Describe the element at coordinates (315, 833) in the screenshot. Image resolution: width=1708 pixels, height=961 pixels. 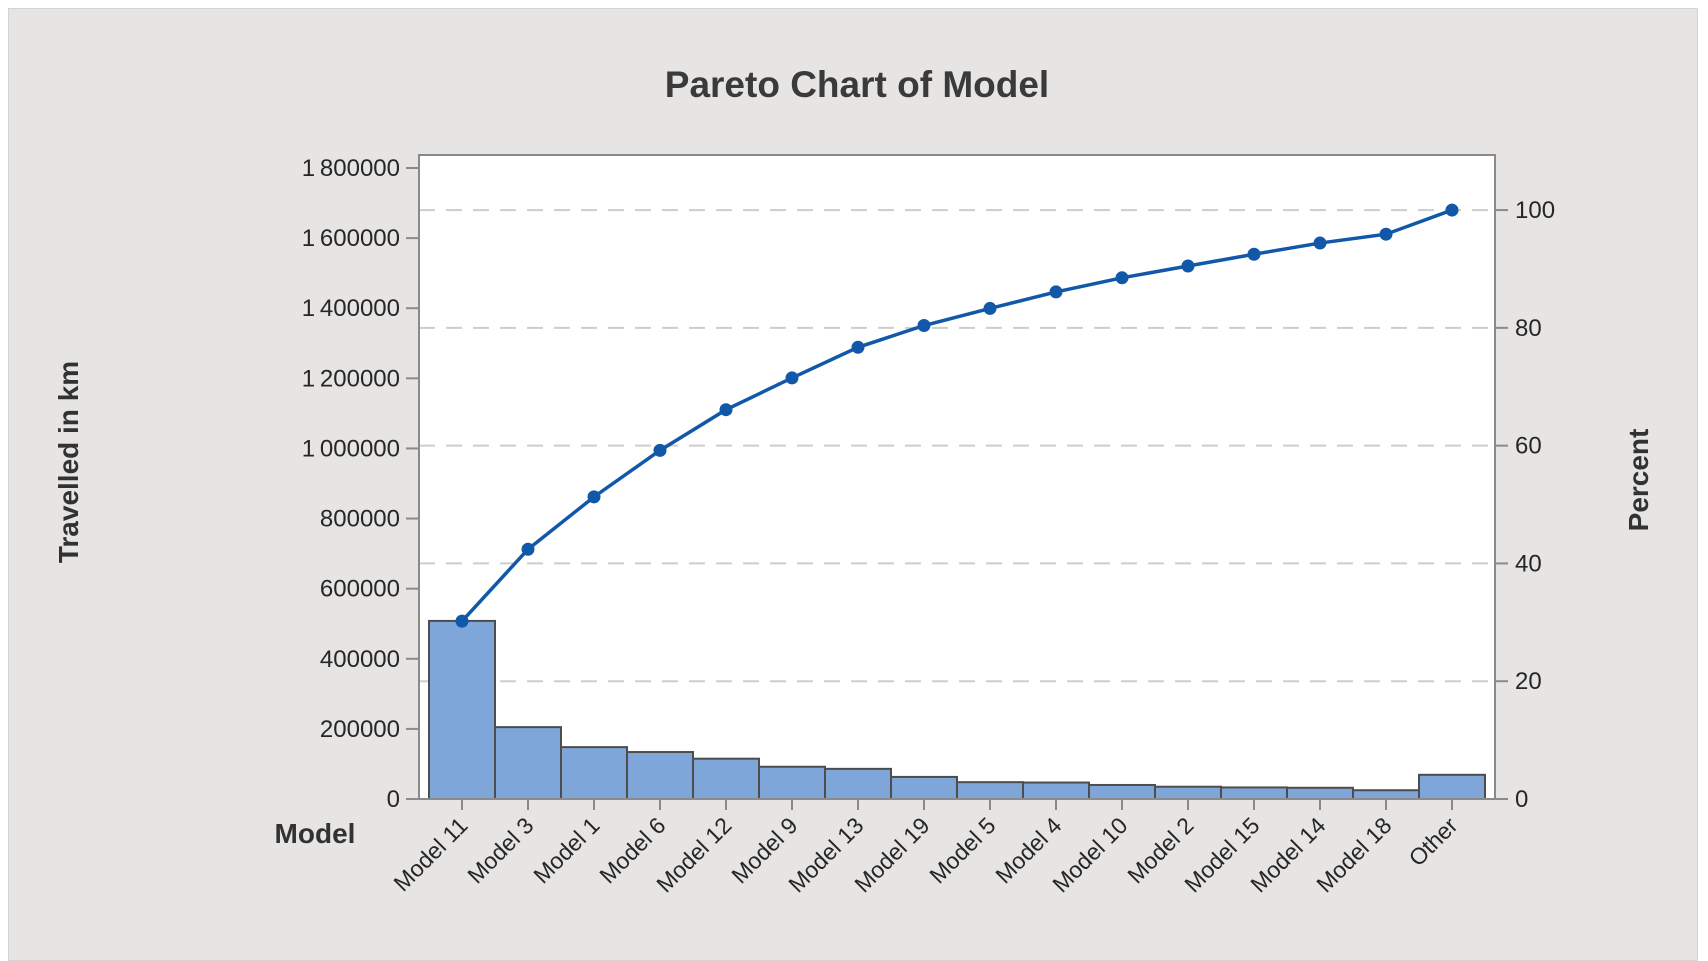
I see `x-axis-title: Model` at that location.